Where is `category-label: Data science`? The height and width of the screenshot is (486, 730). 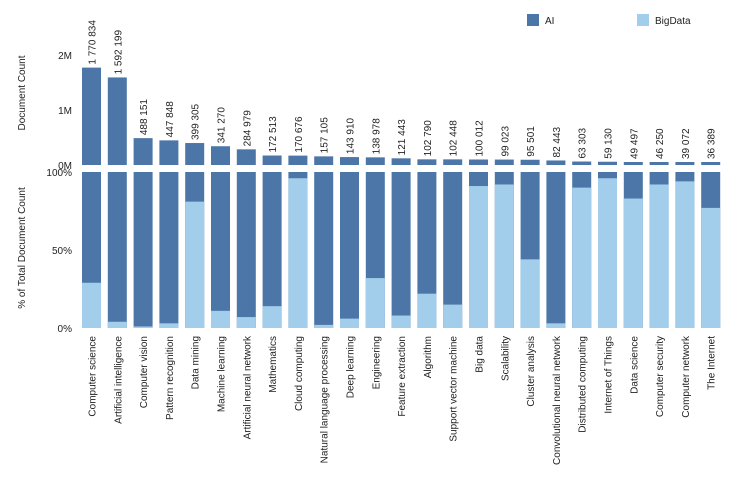 category-label: Data science is located at coordinates (634, 365).